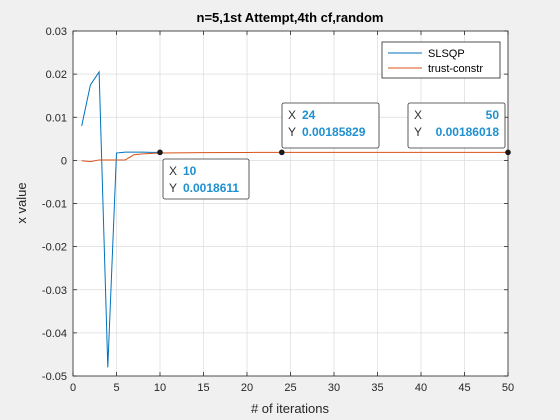 This screenshot has width=560, height=420. What do you see at coordinates (54, 291) in the screenshot?
I see `y-tick-label: -0.03` at bounding box center [54, 291].